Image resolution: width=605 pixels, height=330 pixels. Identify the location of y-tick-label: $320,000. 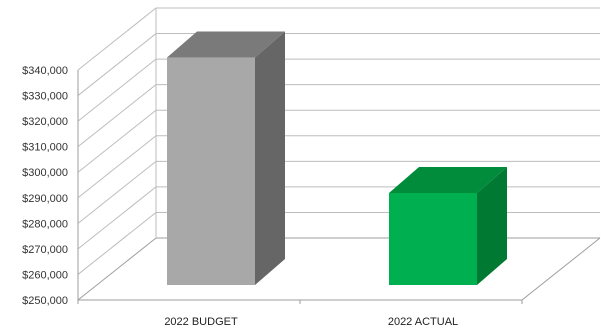
(45, 122).